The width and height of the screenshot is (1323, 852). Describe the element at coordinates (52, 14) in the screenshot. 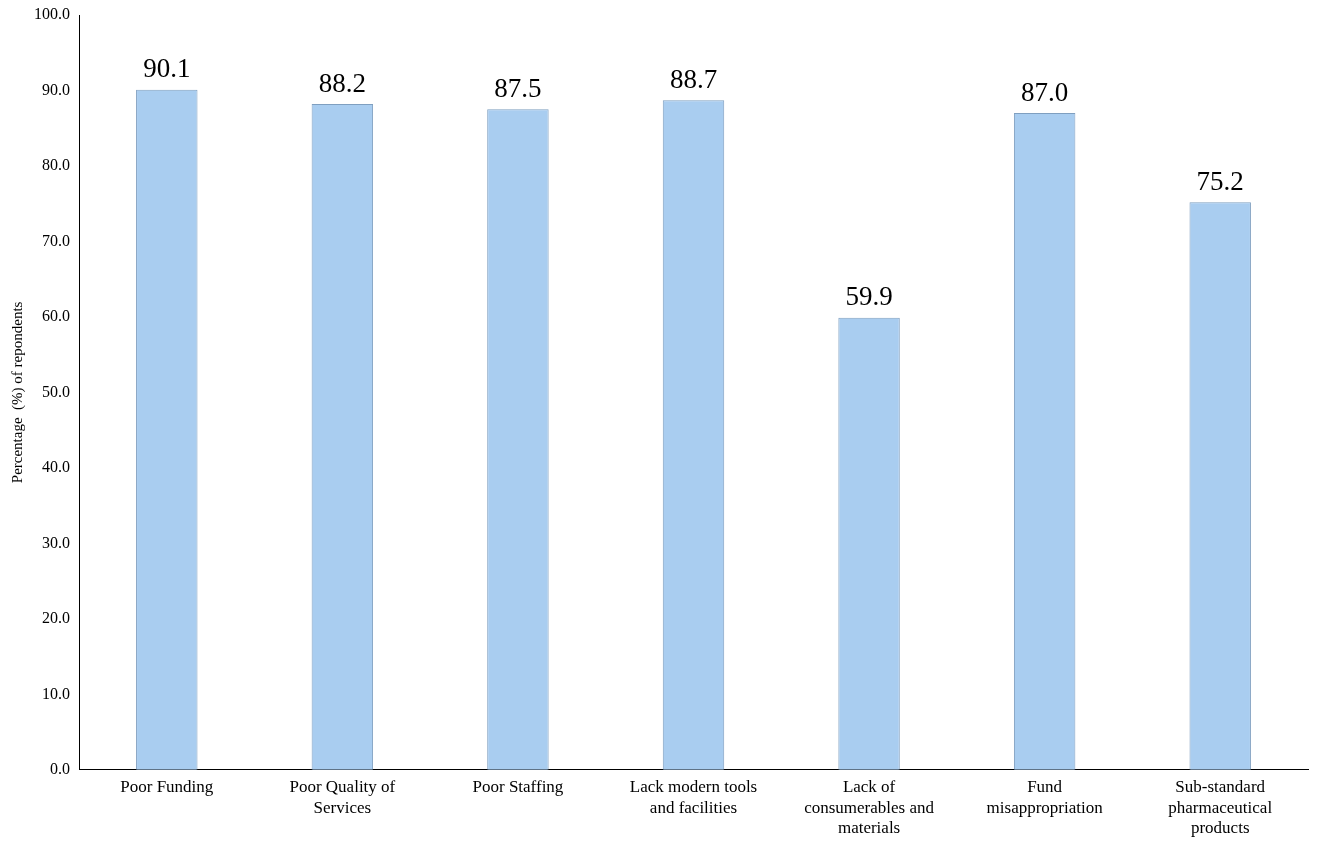

I see `y-tick-label: 100.0` at that location.